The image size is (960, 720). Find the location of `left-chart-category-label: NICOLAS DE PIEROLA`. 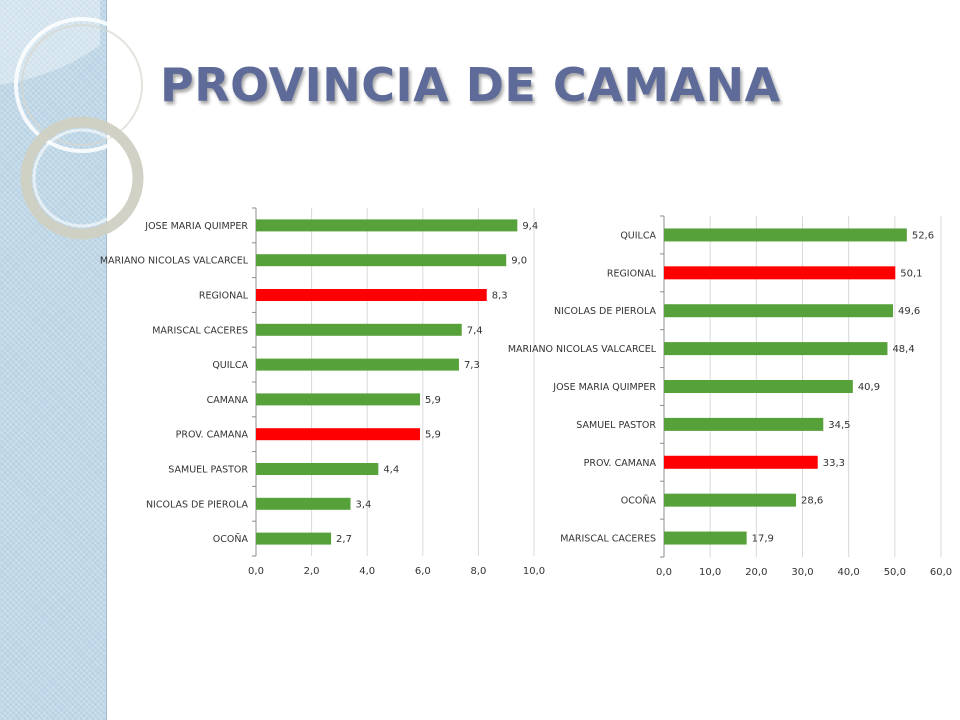

left-chart-category-label: NICOLAS DE PIEROLA is located at coordinates (197, 504).